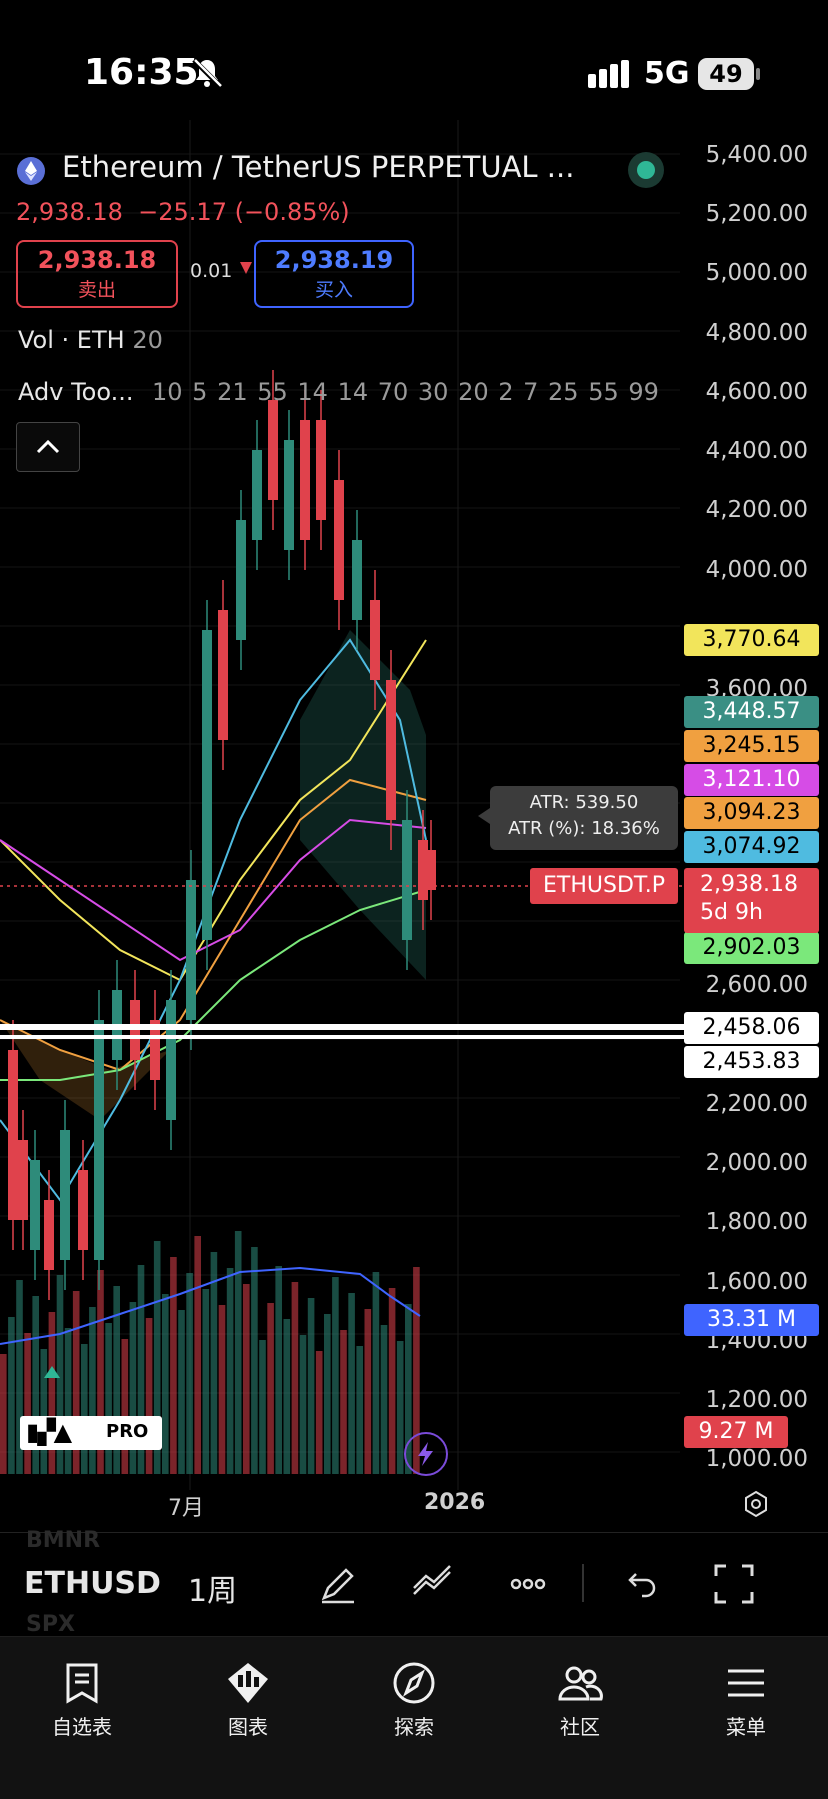  I want to click on signal-marker, so click(52, 1372).